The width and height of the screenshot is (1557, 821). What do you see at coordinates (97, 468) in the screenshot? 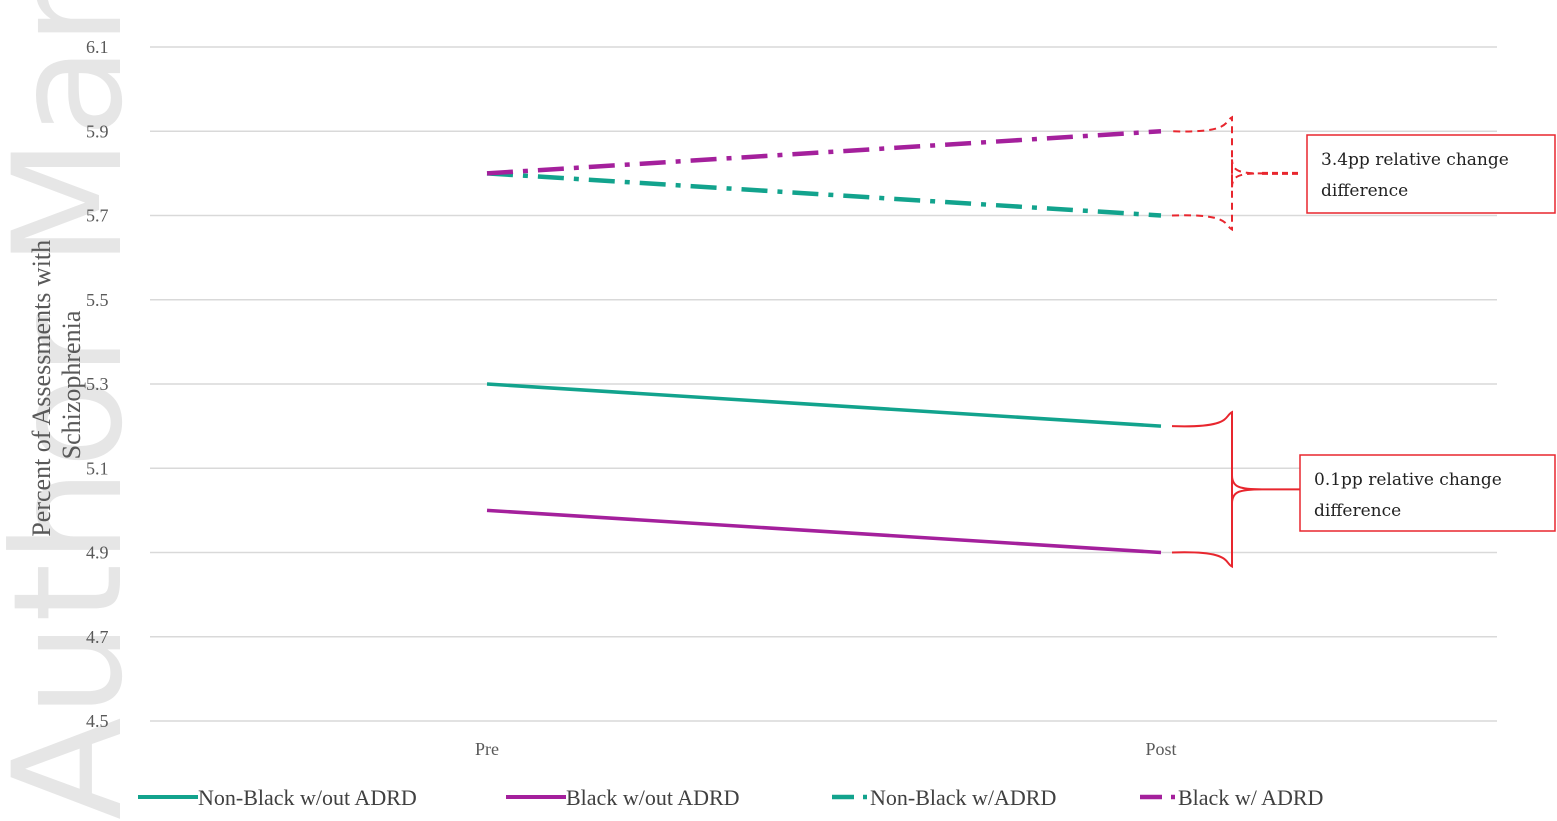
I see `y-tick-label: 5.1` at bounding box center [97, 468].